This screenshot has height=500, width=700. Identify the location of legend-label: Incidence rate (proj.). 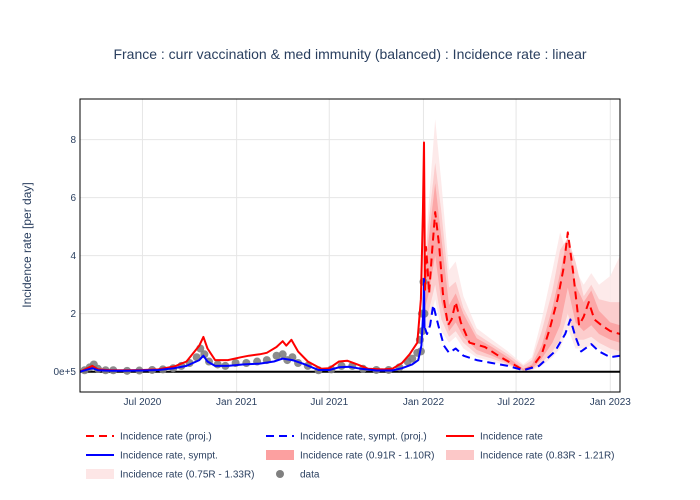
(166, 437).